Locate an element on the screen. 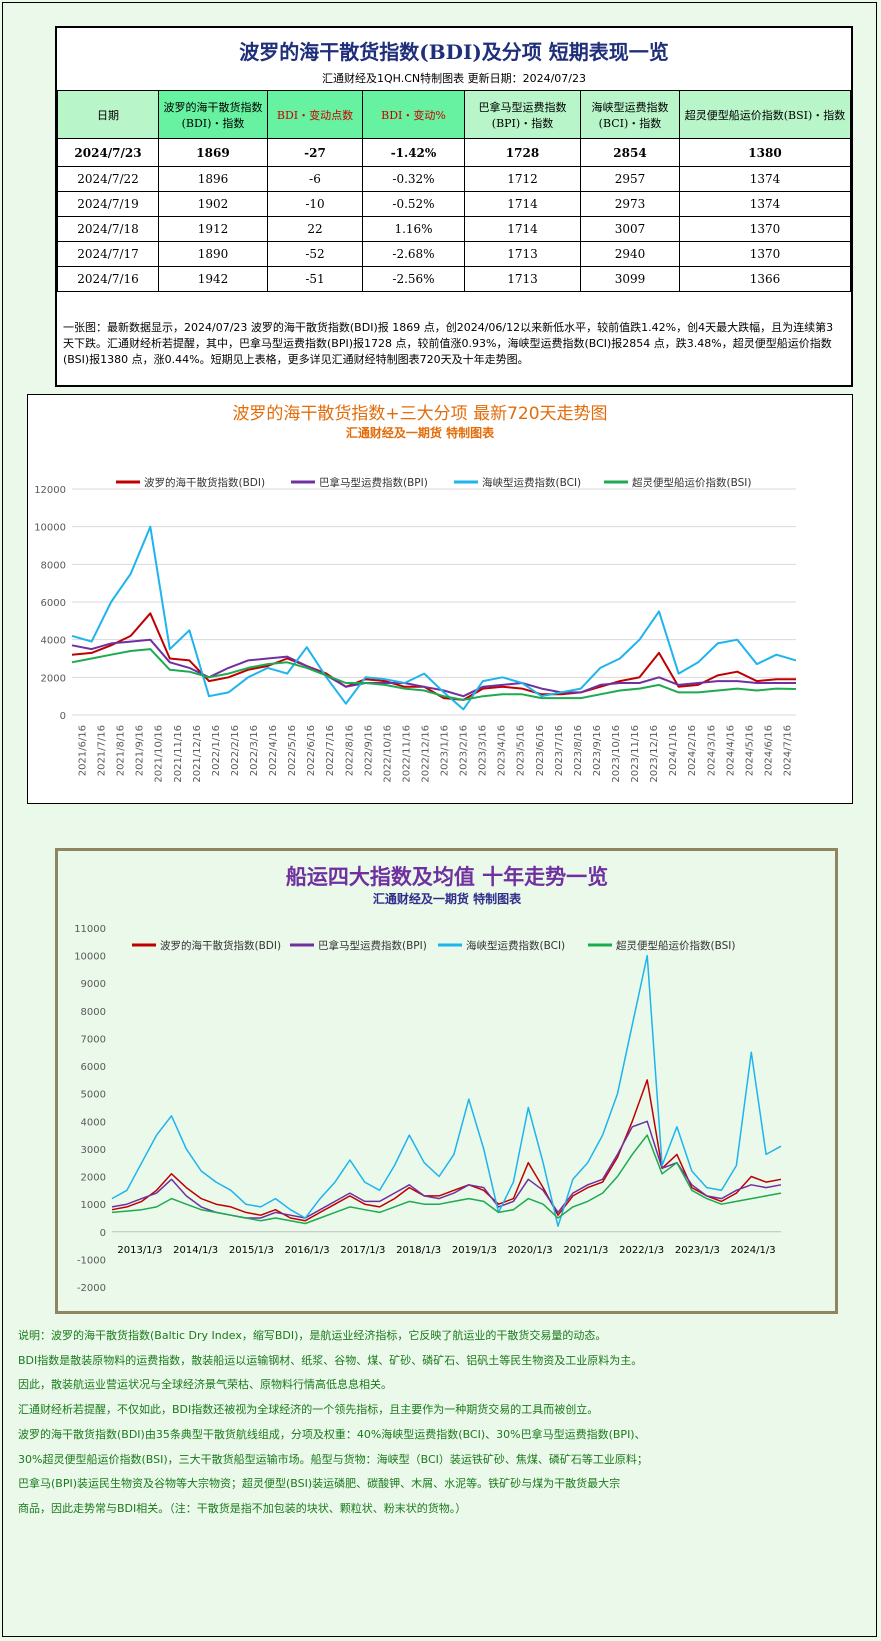  x-tick-label: 2022/1/16 is located at coordinates (216, 750).